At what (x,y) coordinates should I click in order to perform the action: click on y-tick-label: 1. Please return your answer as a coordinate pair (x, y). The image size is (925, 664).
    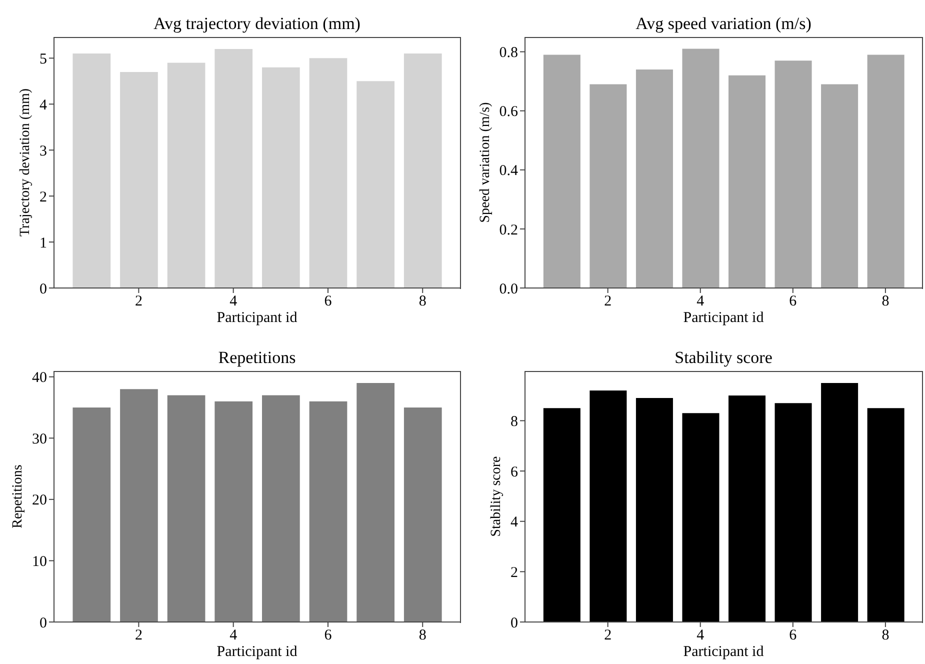
    Looking at the image, I should click on (43, 243).